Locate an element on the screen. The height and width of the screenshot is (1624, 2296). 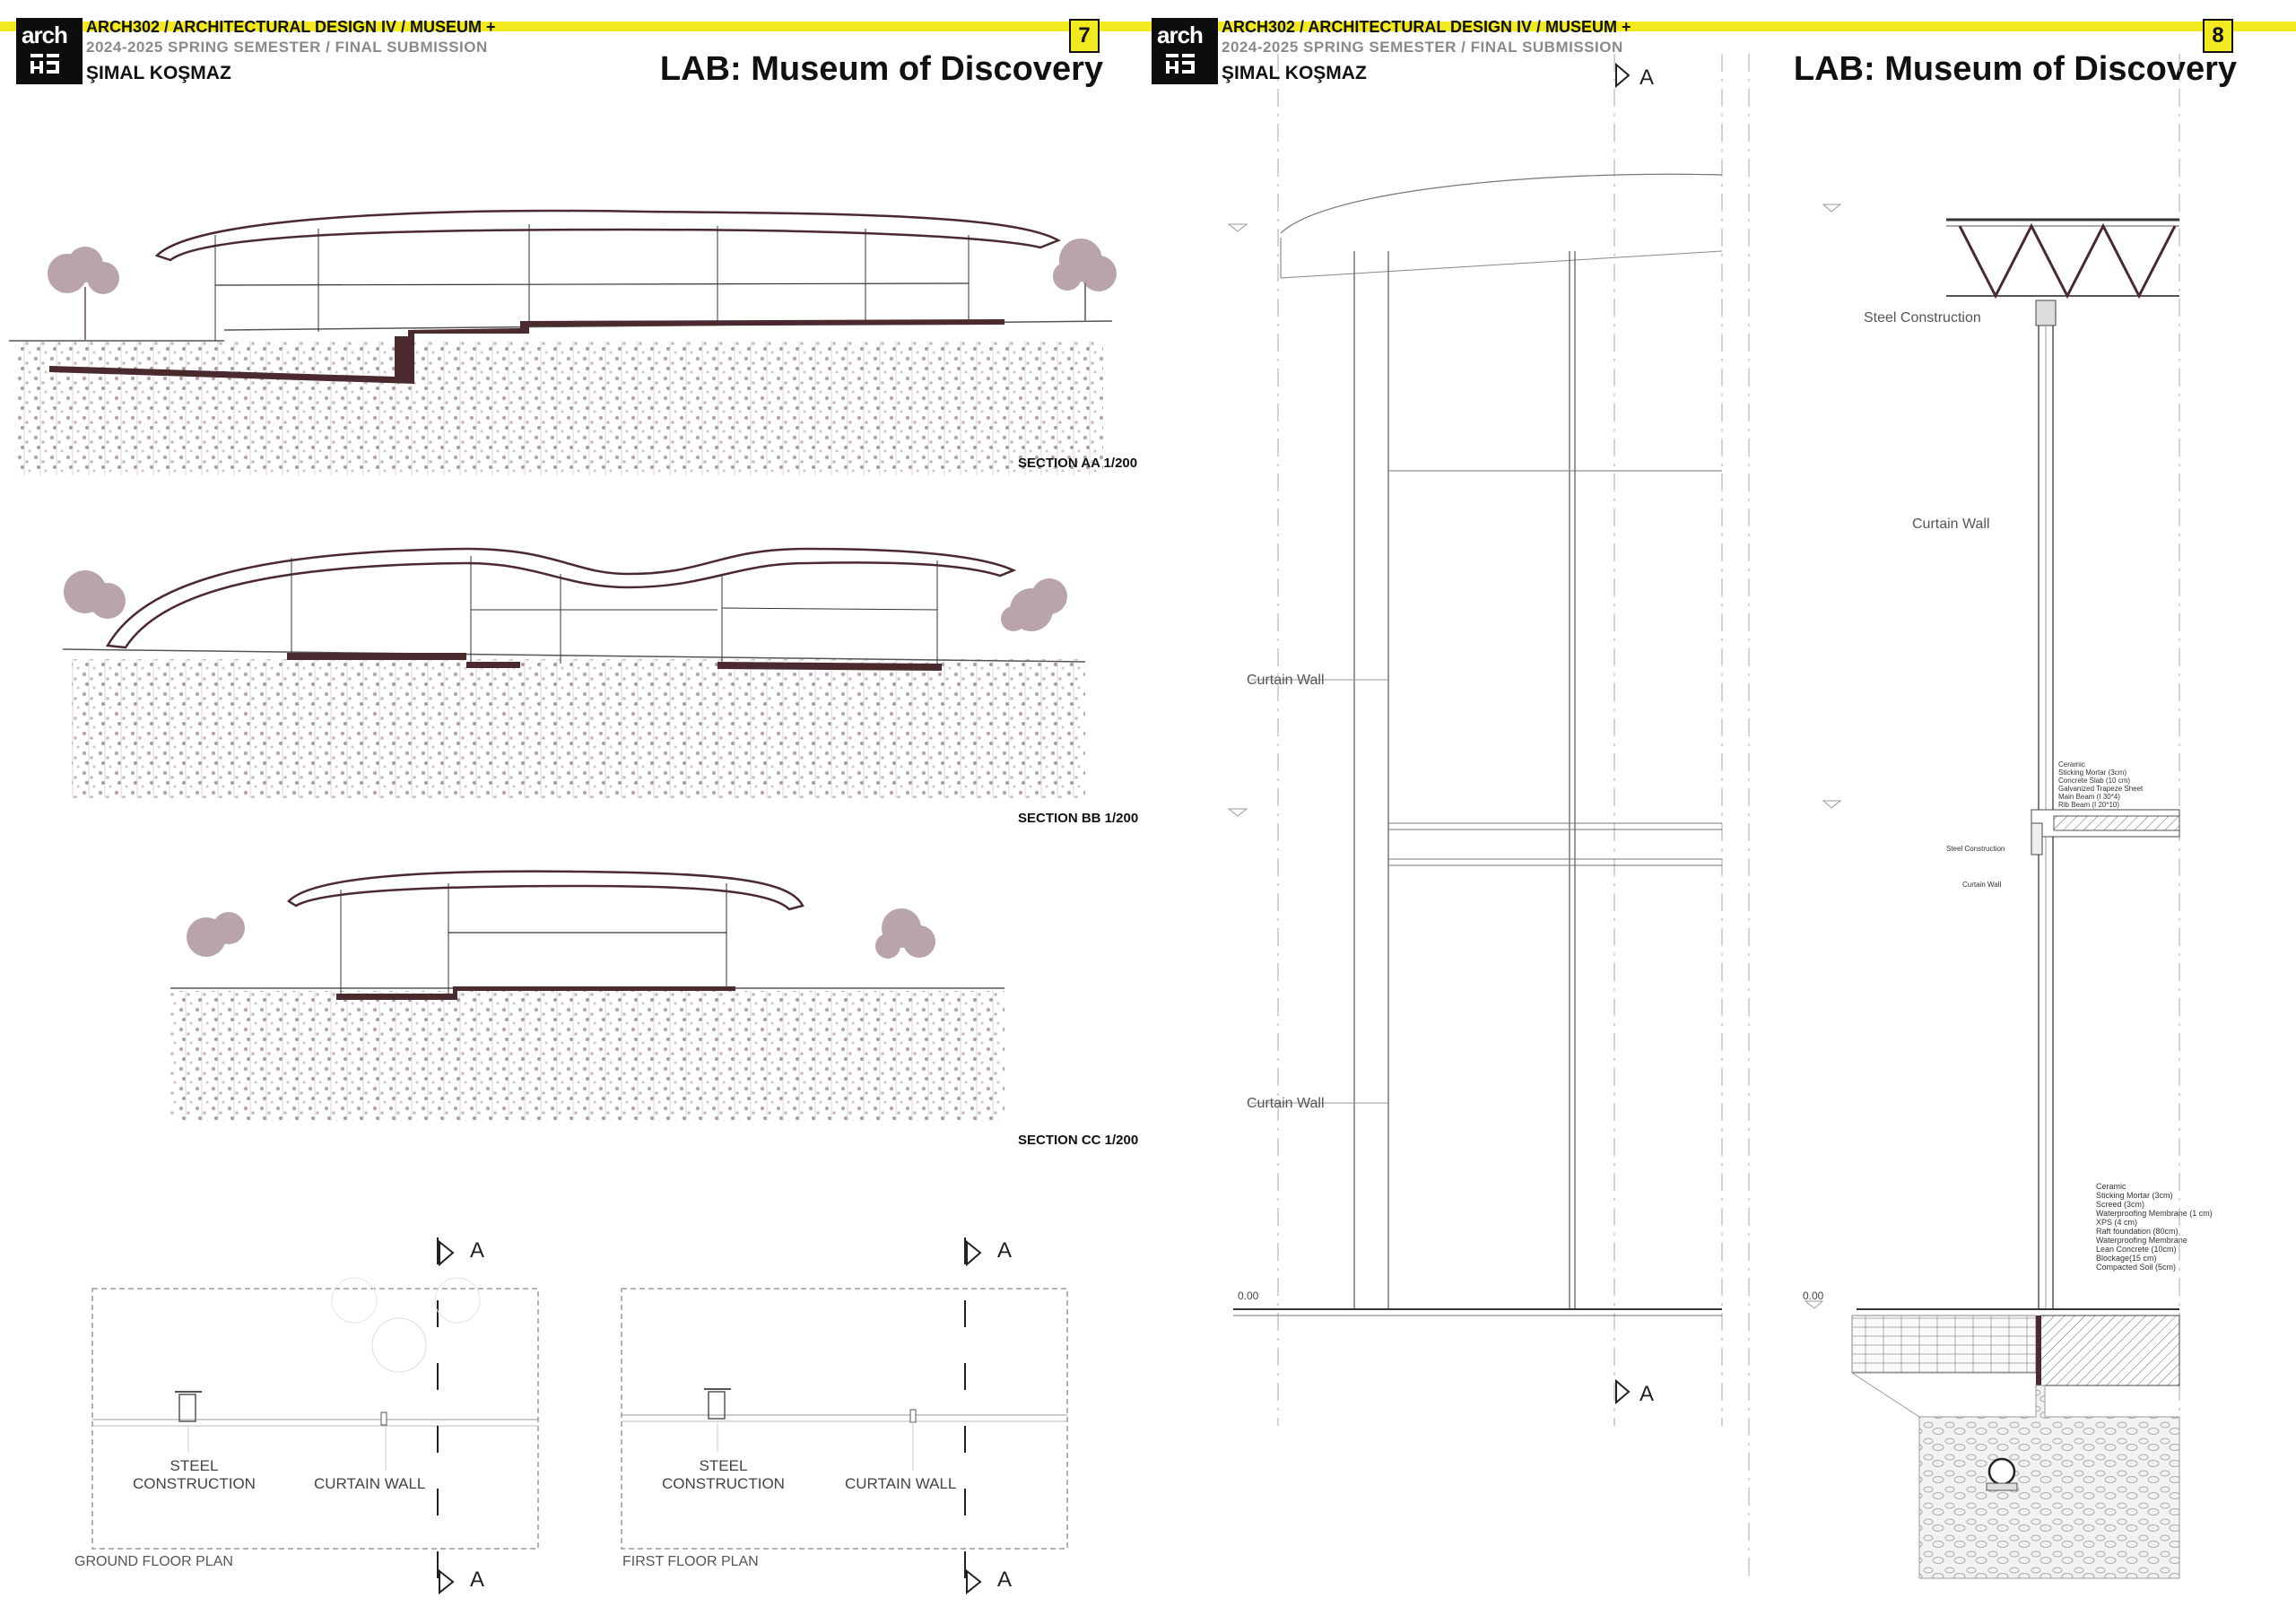
elevation-curtain-wall-label-2: Curtain Wall is located at coordinates (1286, 1103).